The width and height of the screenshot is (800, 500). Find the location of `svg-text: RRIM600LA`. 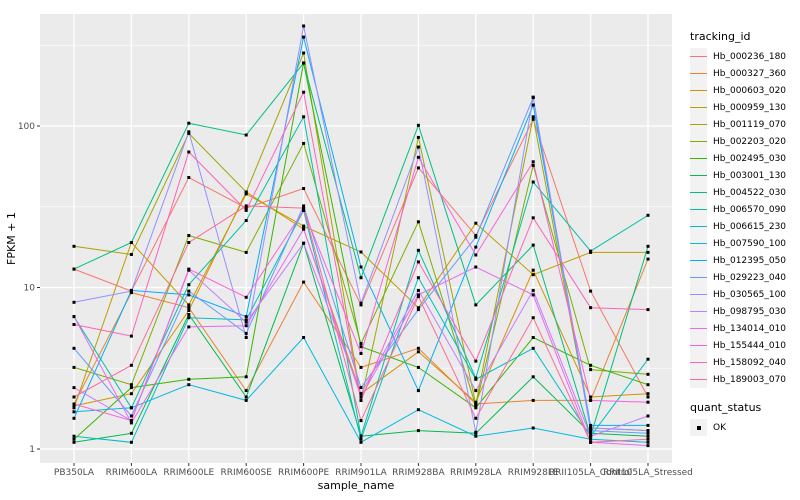

svg-text: RRIM600LA is located at coordinates (132, 473).